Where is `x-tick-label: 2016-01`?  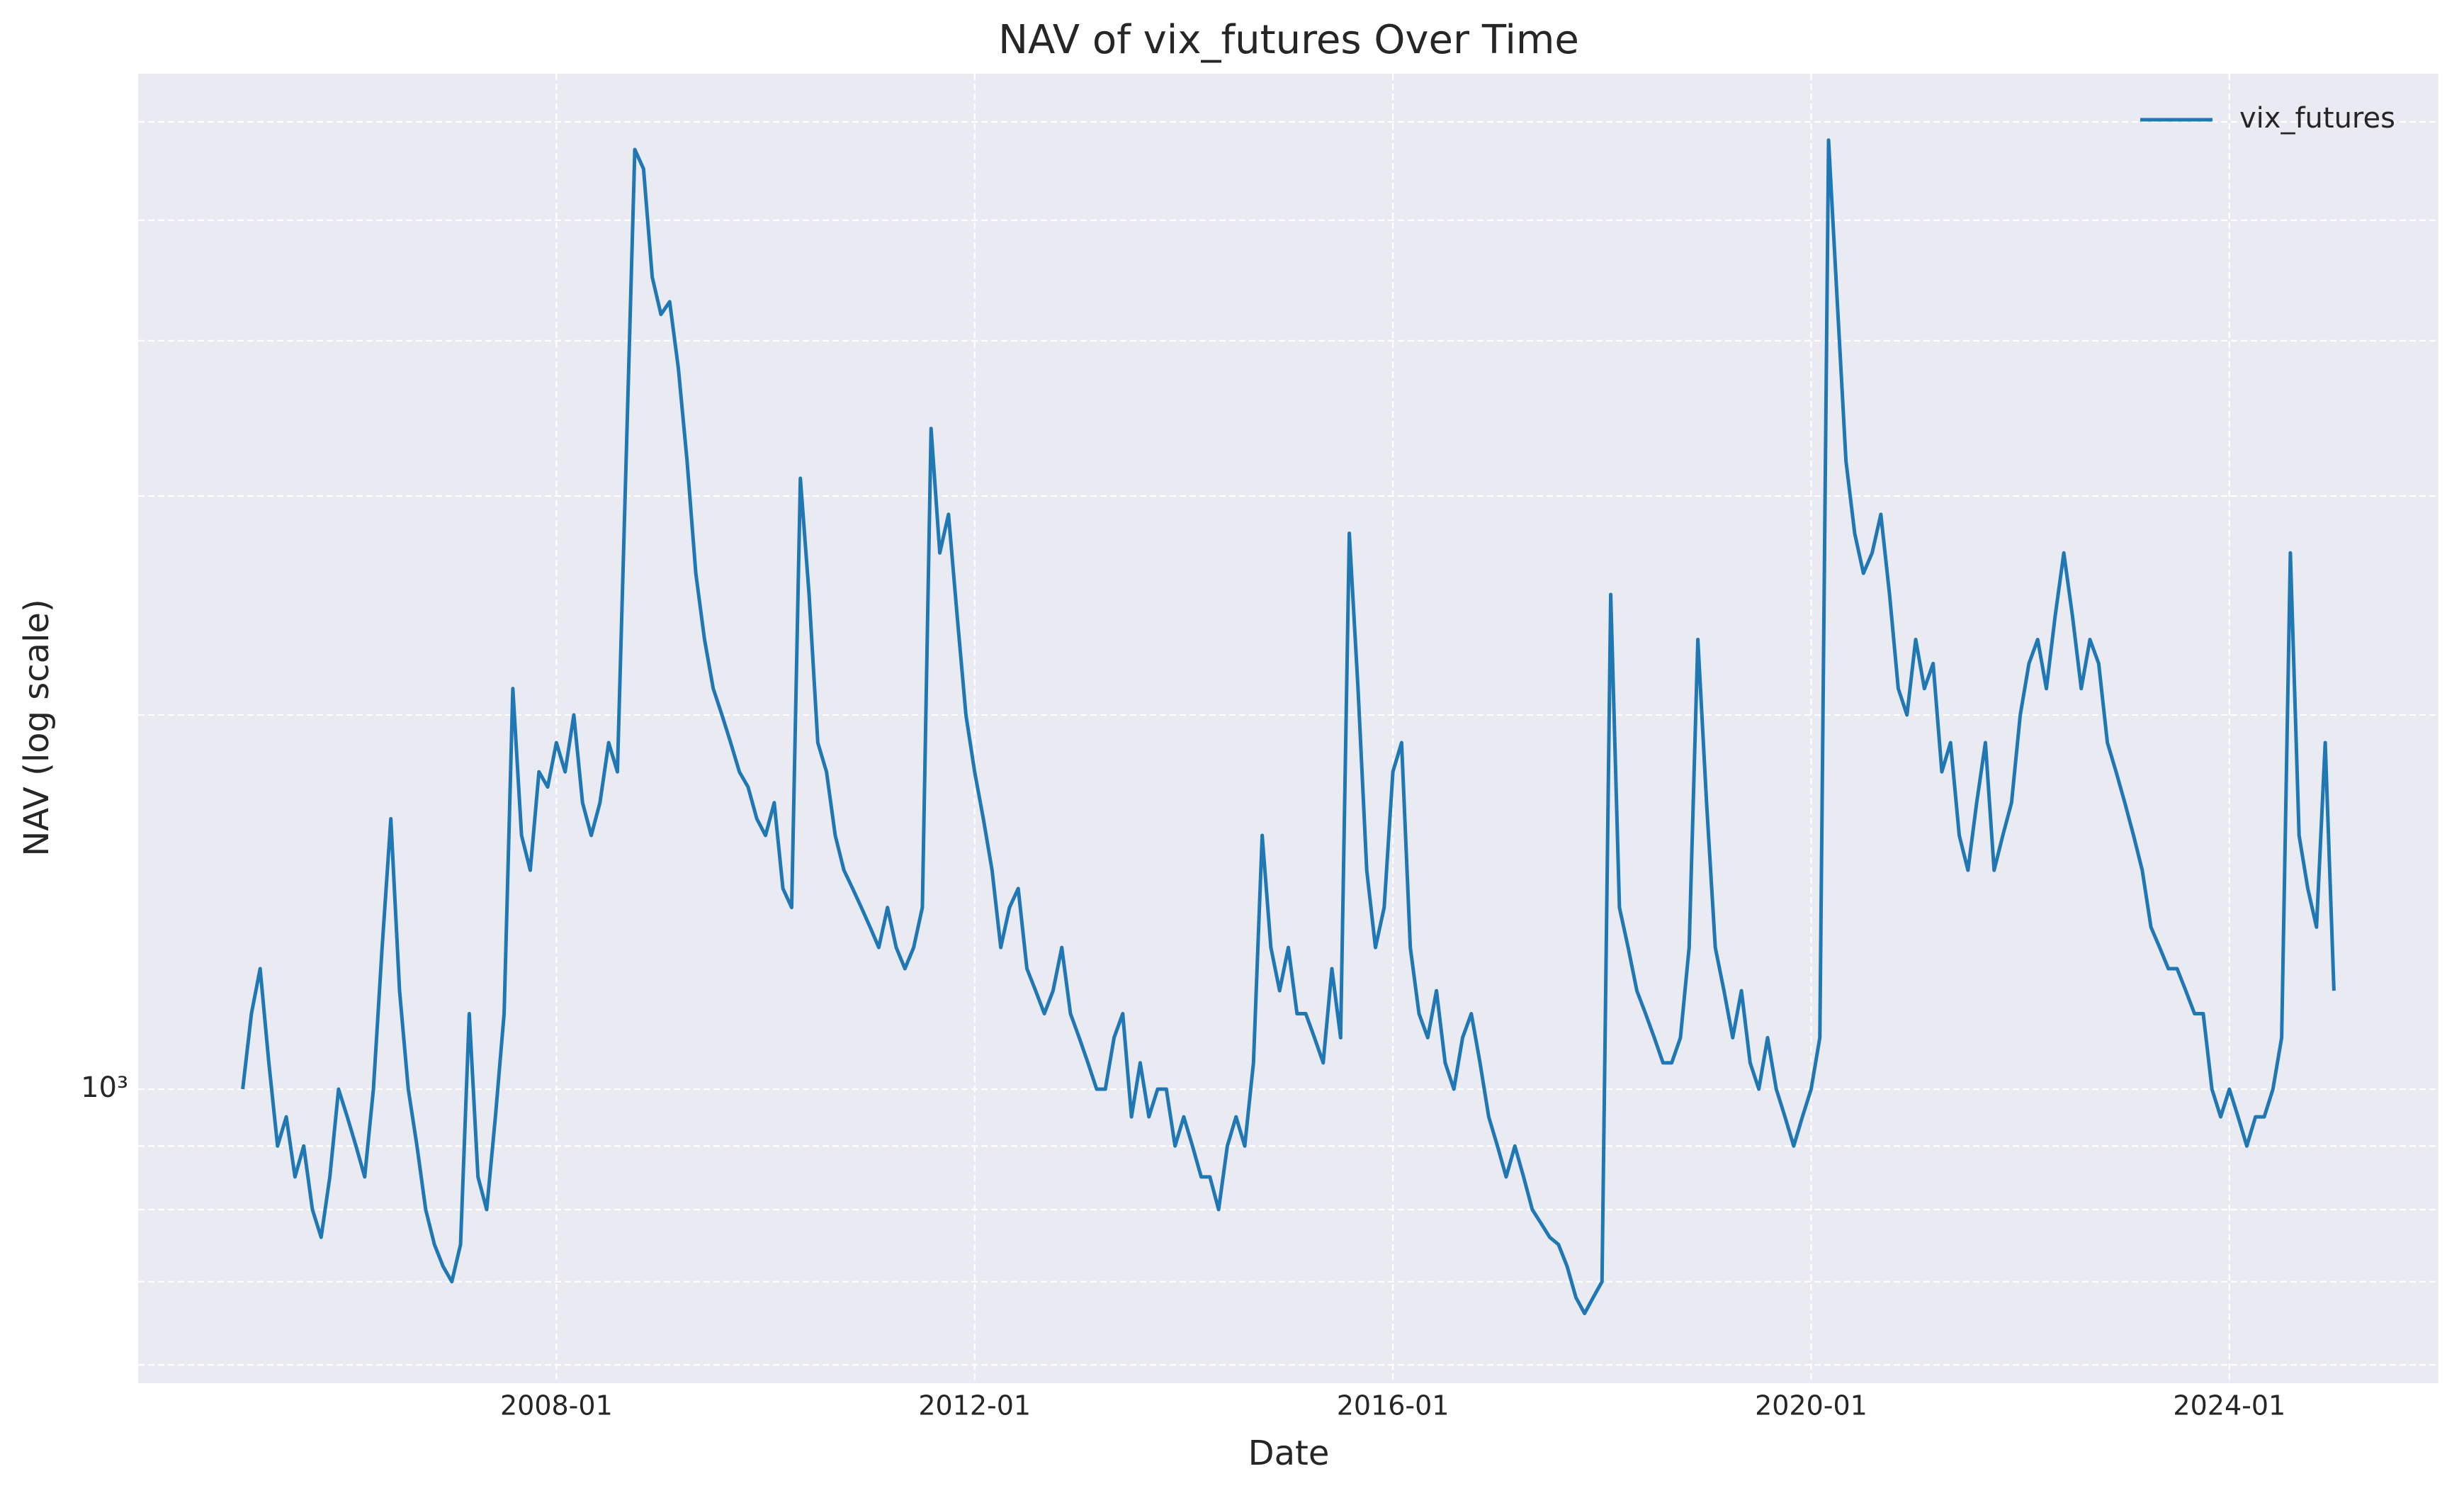 x-tick-label: 2016-01 is located at coordinates (1393, 1405).